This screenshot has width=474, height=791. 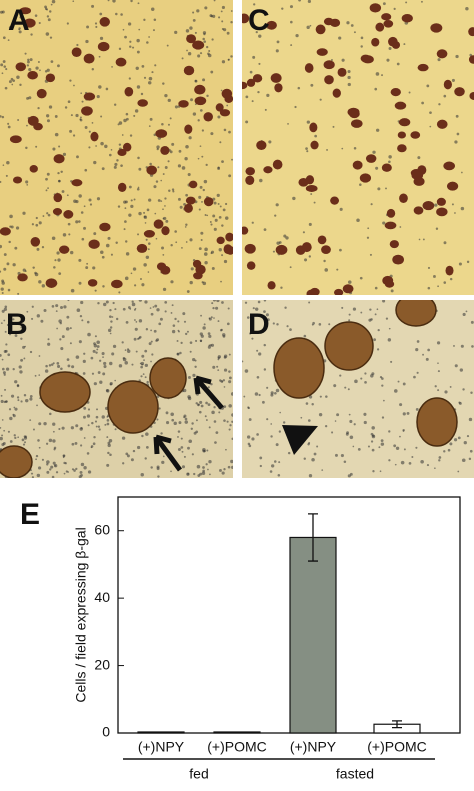 What do you see at coordinates (259, 20) in the screenshot?
I see `panel-label: C` at bounding box center [259, 20].